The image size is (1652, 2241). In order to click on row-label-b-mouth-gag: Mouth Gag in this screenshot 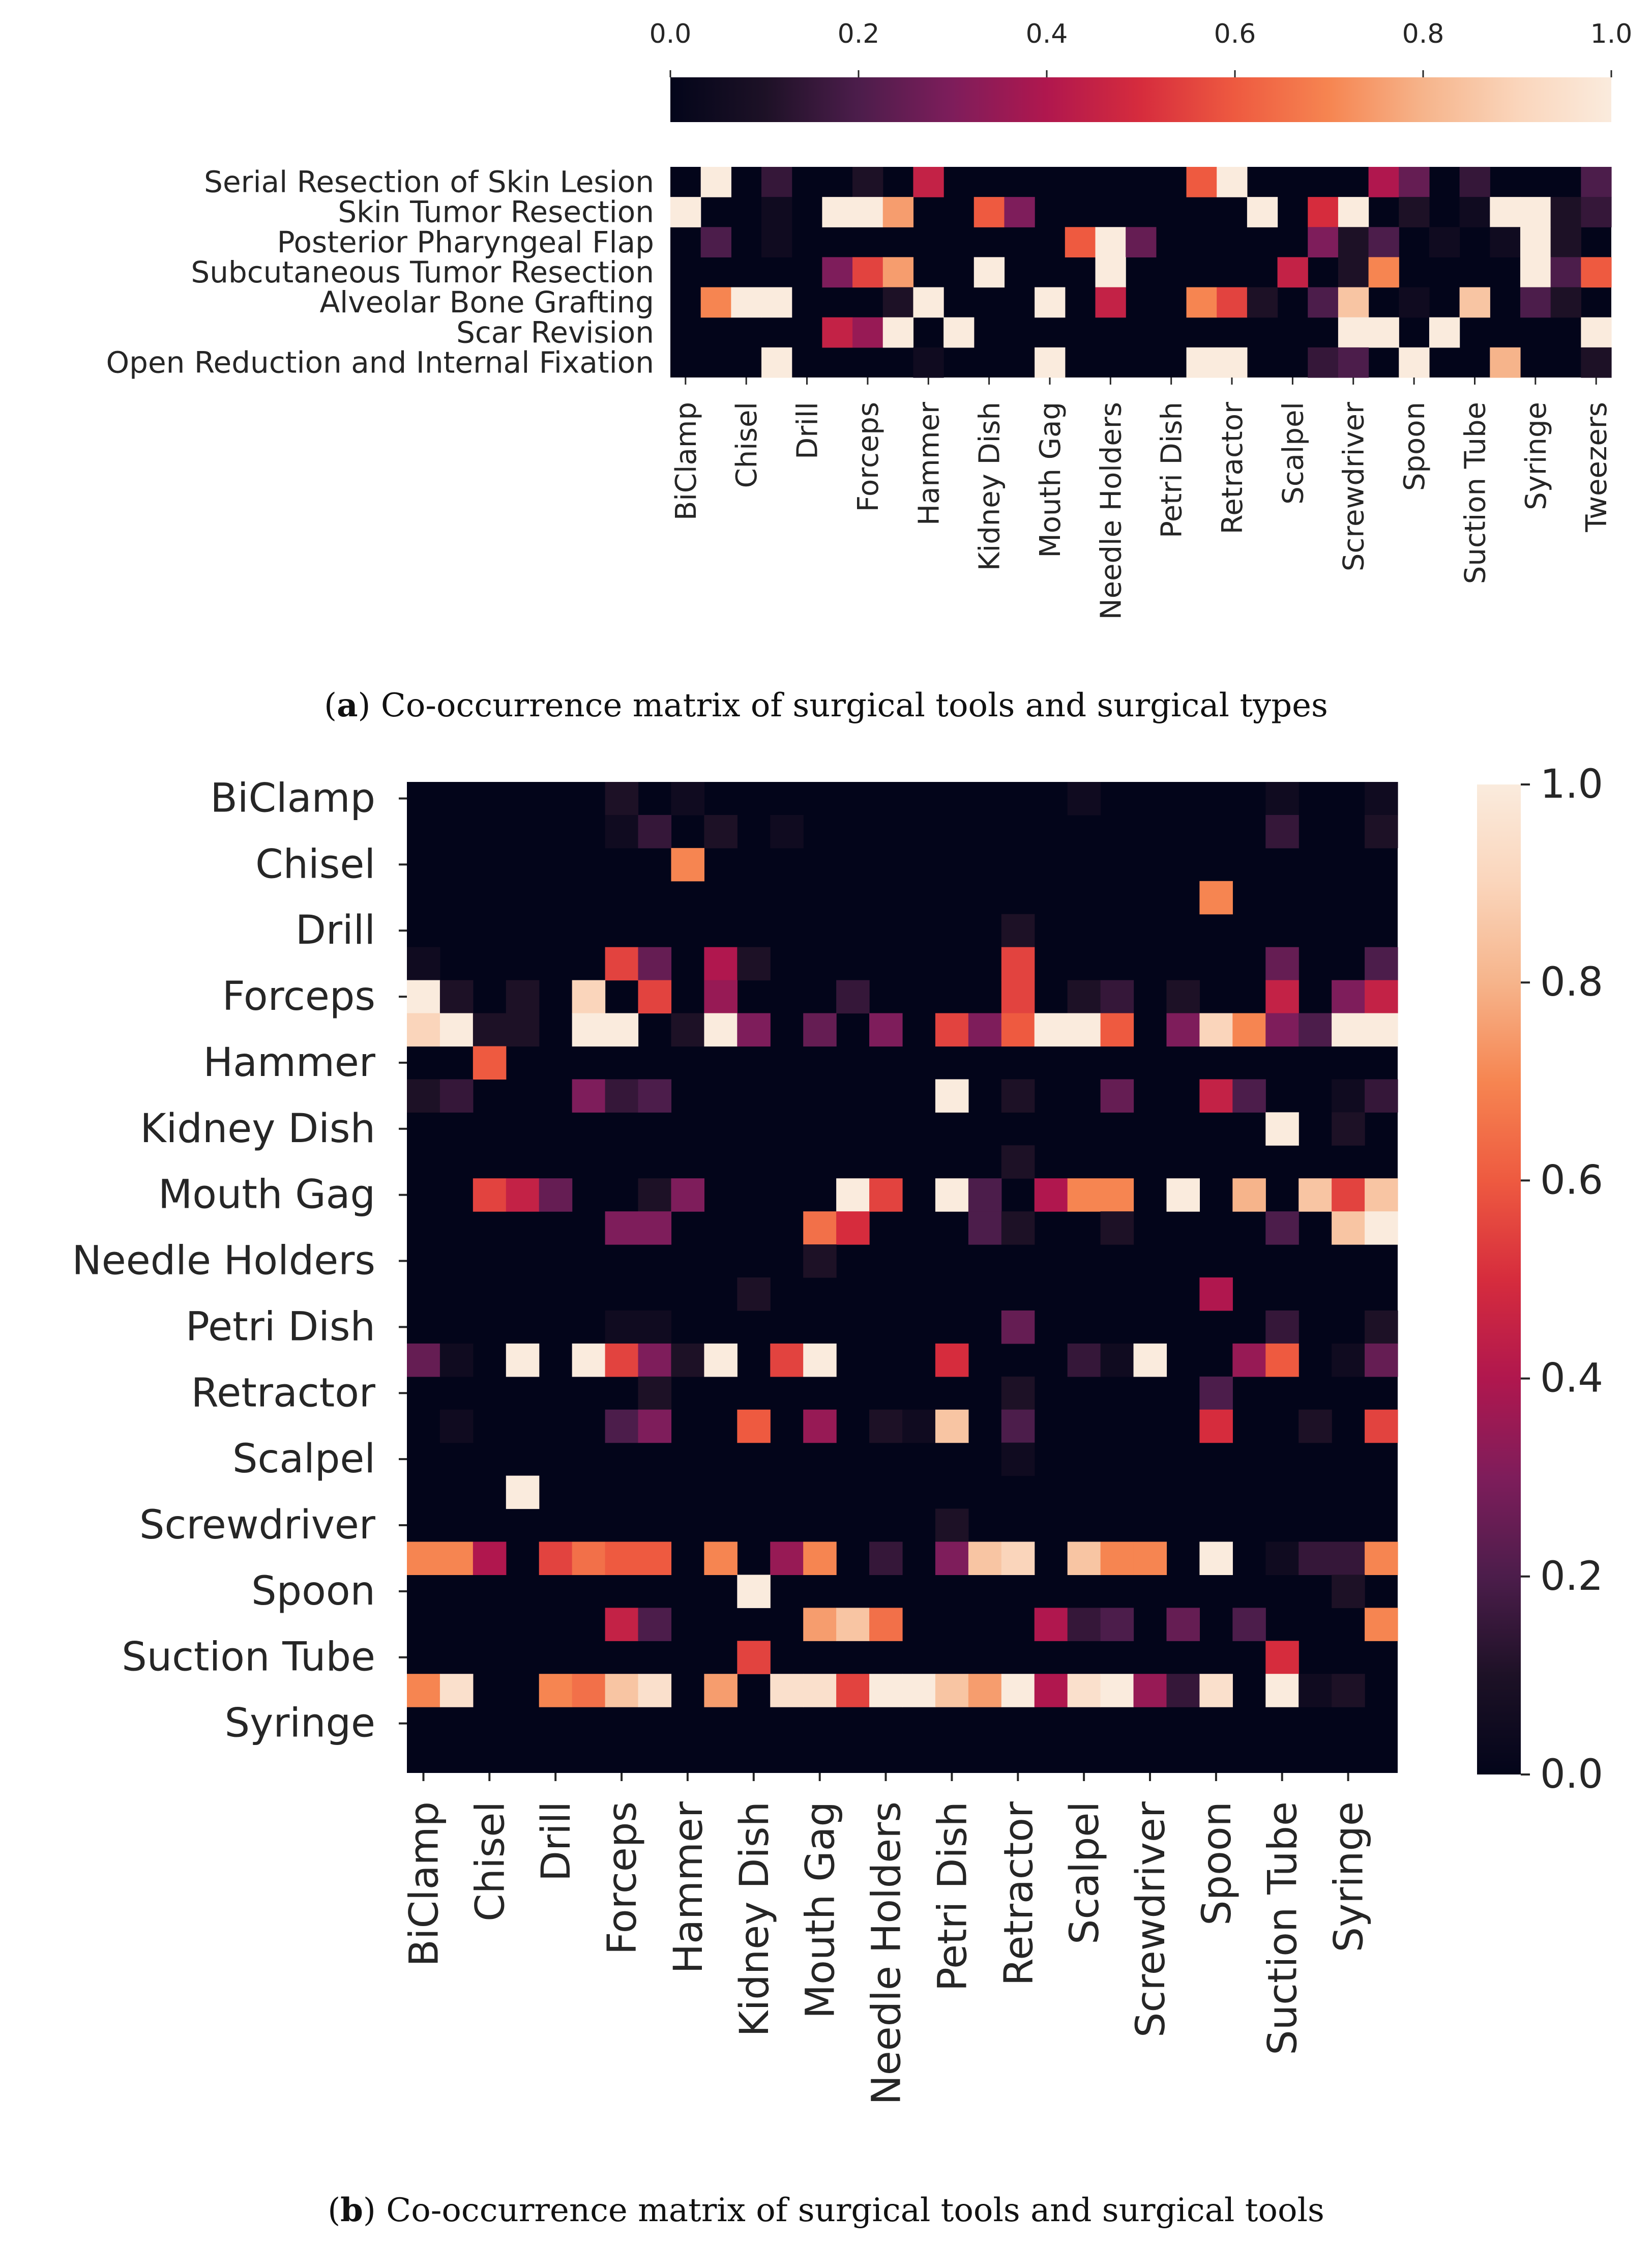, I will do `click(266, 1195)`.